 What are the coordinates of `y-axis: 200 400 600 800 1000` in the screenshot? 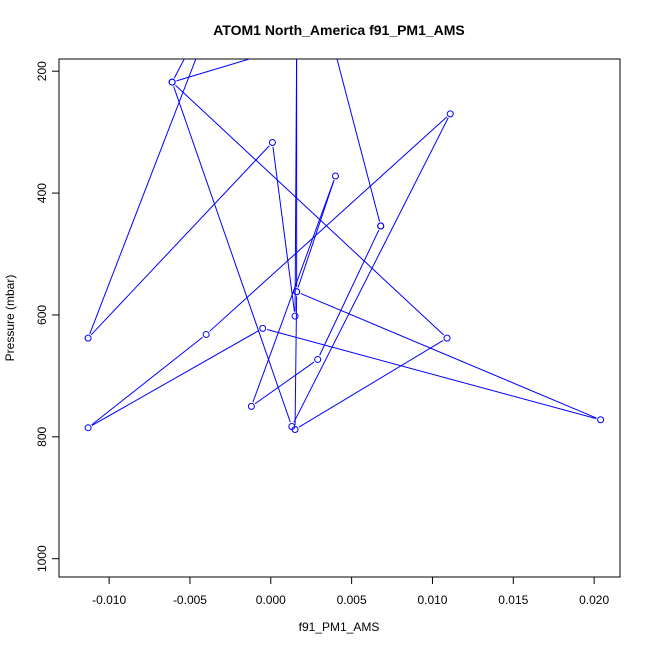 It's located at (47, 316).